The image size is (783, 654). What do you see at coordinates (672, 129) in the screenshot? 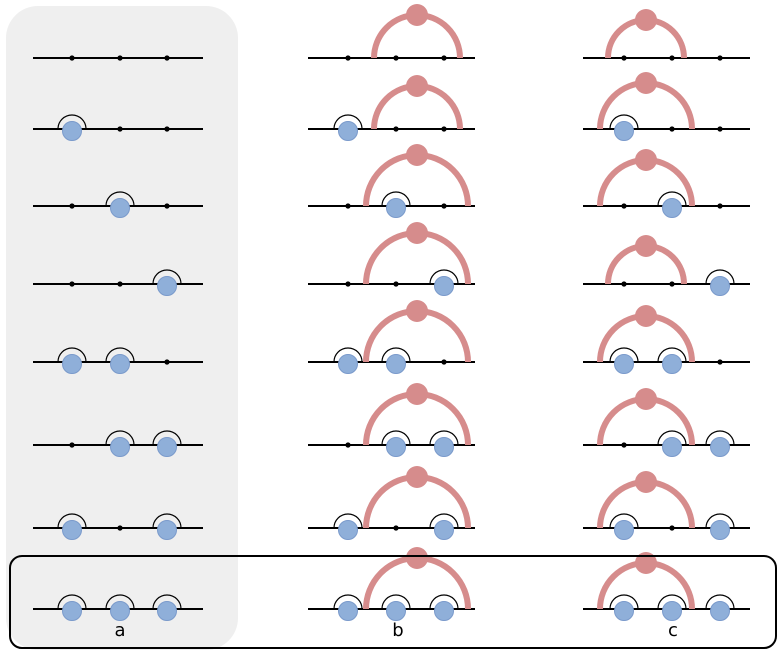
I see `col-c-row-2-site-2-dot` at bounding box center [672, 129].